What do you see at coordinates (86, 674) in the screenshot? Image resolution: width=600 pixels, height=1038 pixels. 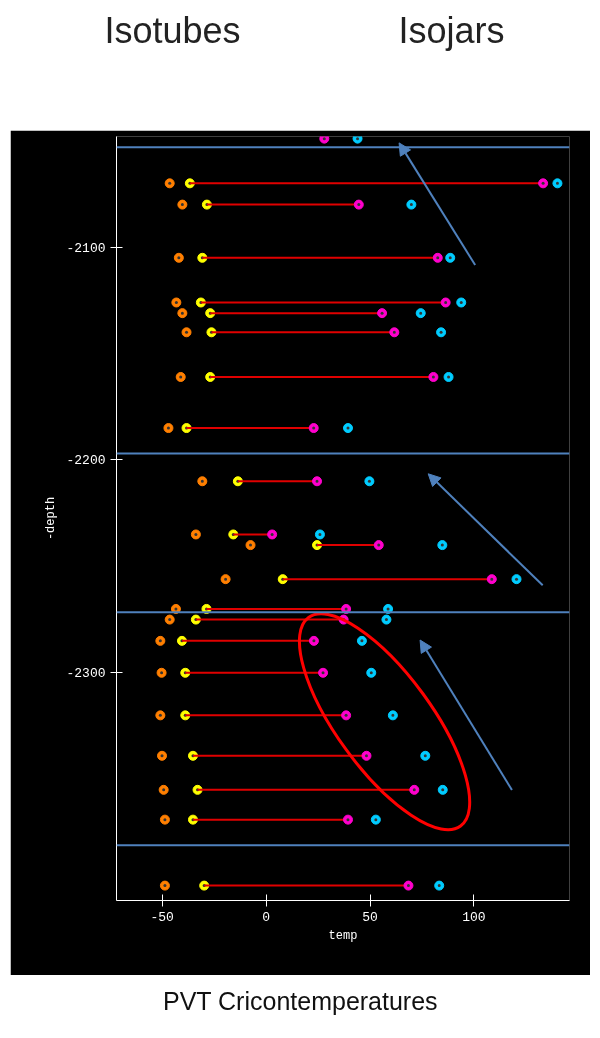 I see `y-tick-label: -2300` at bounding box center [86, 674].